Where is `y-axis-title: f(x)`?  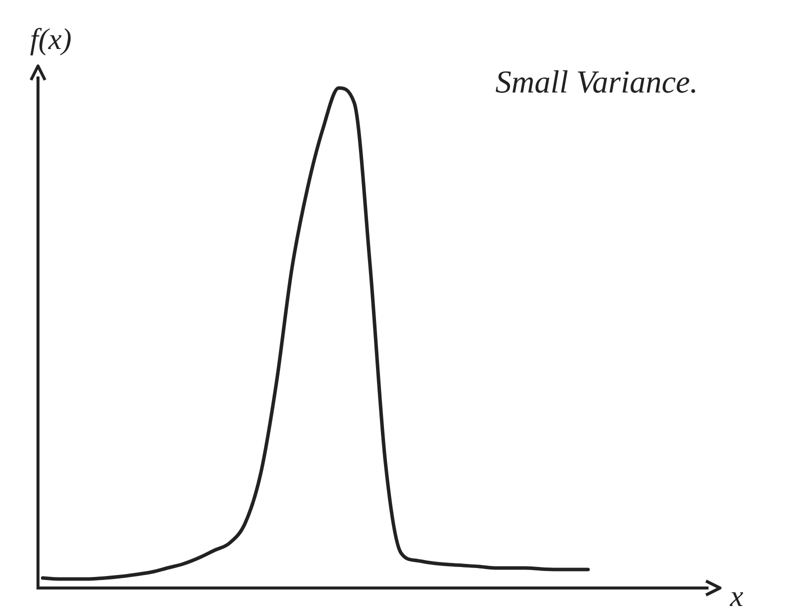 y-axis-title: f(x) is located at coordinates (51, 39).